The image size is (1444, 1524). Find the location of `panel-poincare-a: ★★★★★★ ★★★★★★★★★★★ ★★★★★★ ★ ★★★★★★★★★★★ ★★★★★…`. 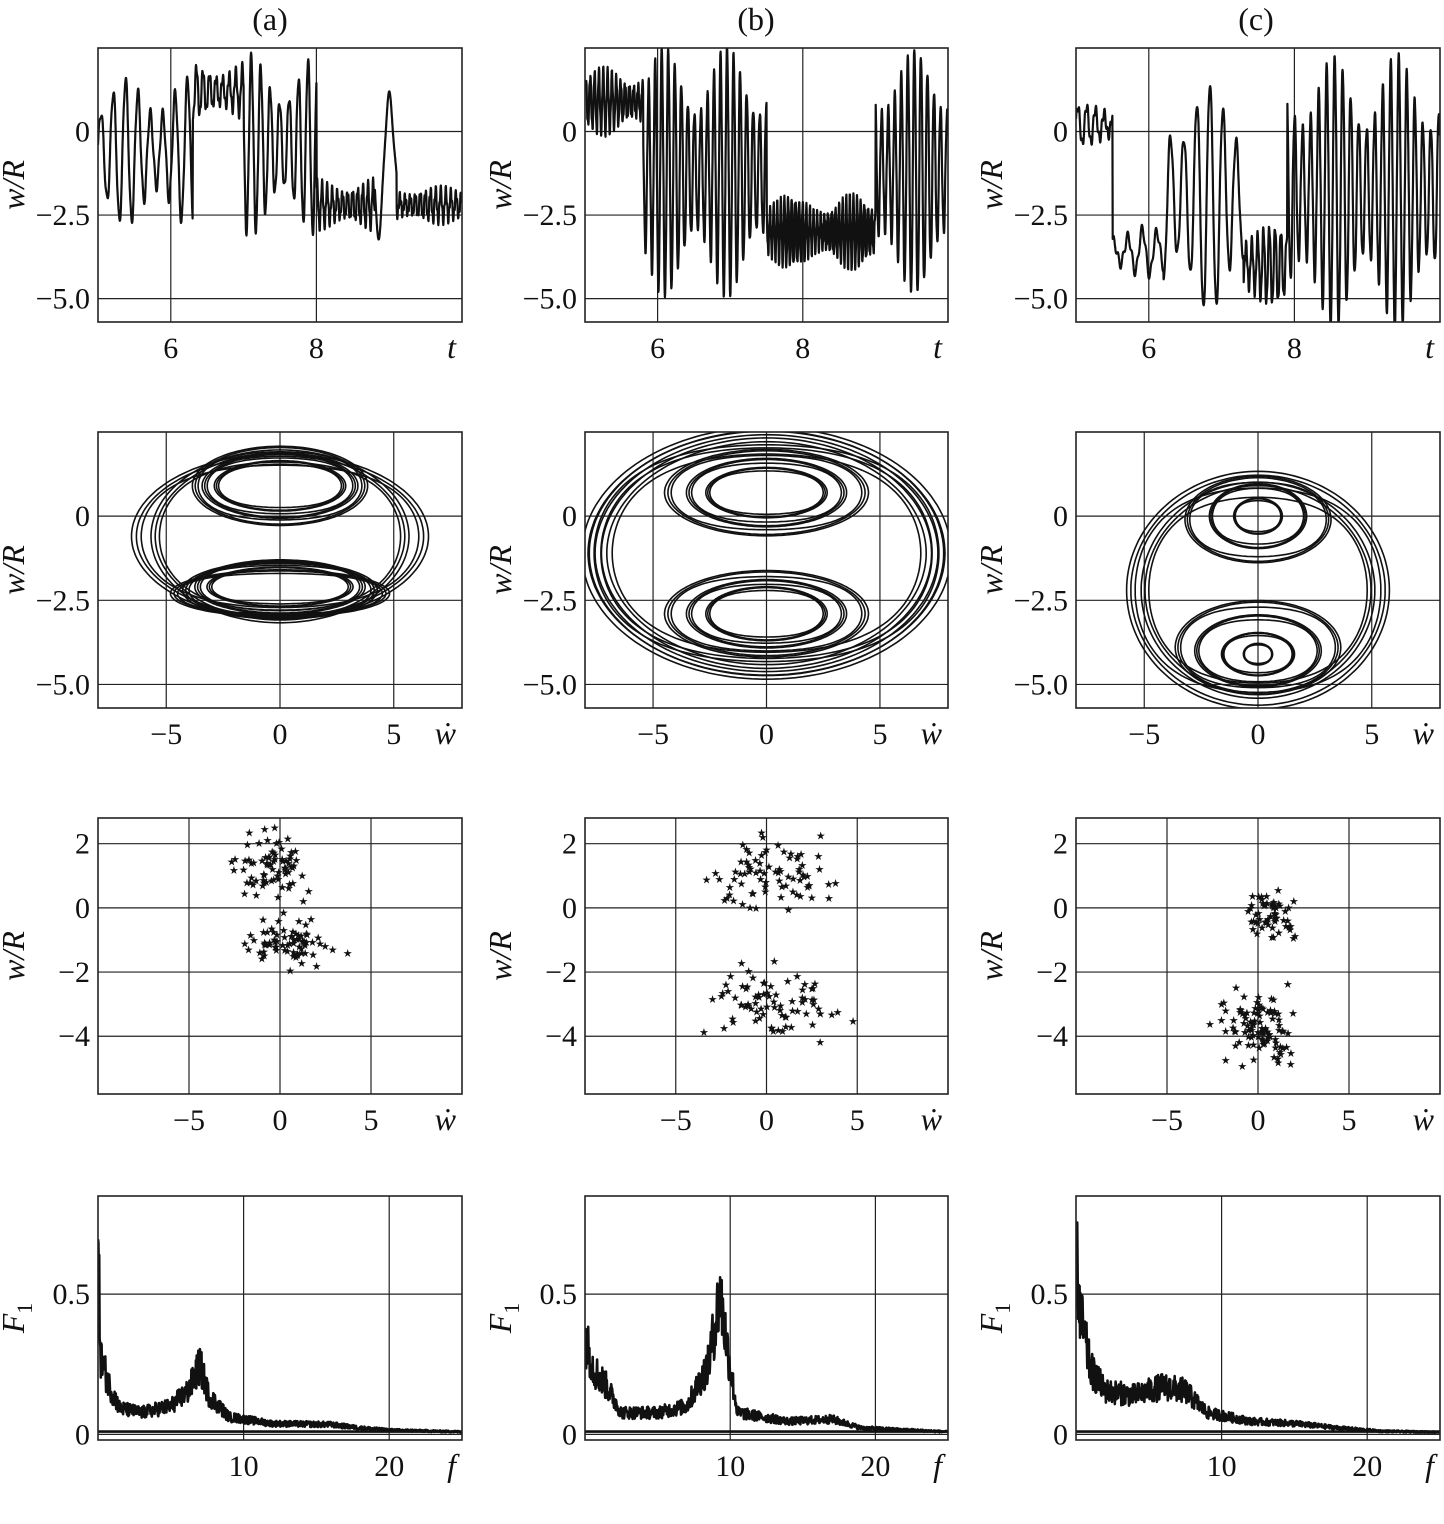

panel-poincare-a: ★★★★★★ ★★★★★★★★★★★ ★★★★★★ ★ ★★★★★★★★★★★ ★★★★★… is located at coordinates (231, 977).